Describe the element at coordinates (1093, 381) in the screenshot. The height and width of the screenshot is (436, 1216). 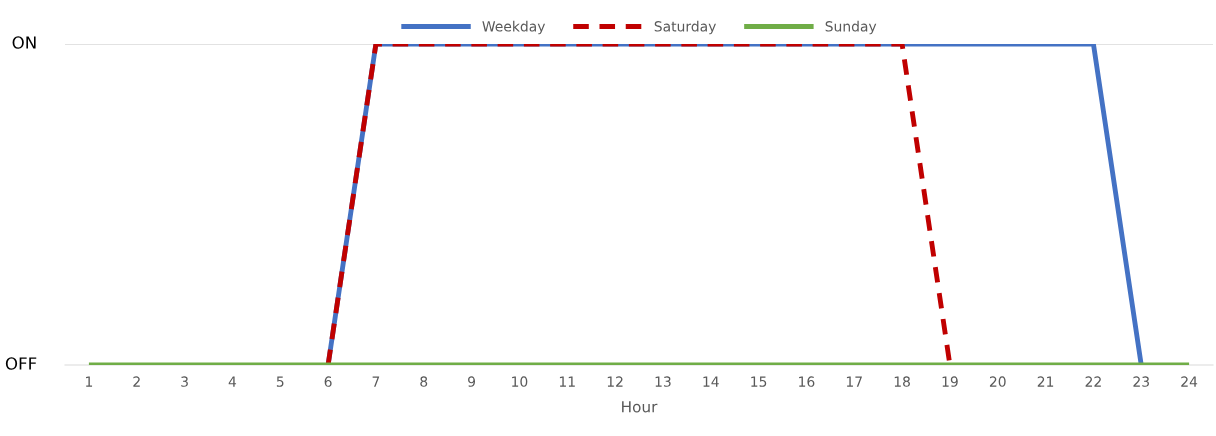
I see `x-tick-label: 22` at that location.